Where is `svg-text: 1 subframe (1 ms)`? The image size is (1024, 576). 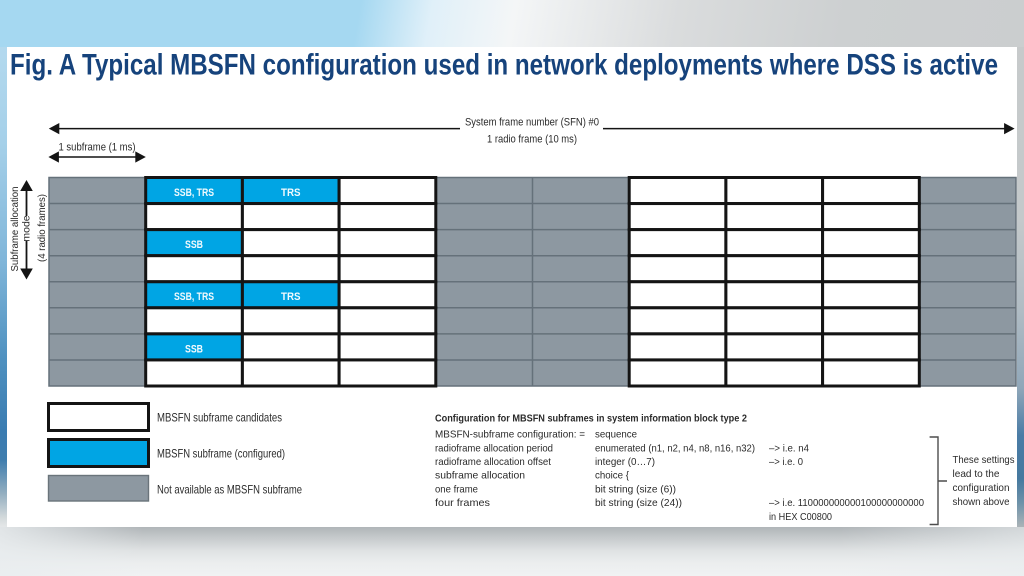 svg-text: 1 subframe (1 ms) is located at coordinates (97, 147).